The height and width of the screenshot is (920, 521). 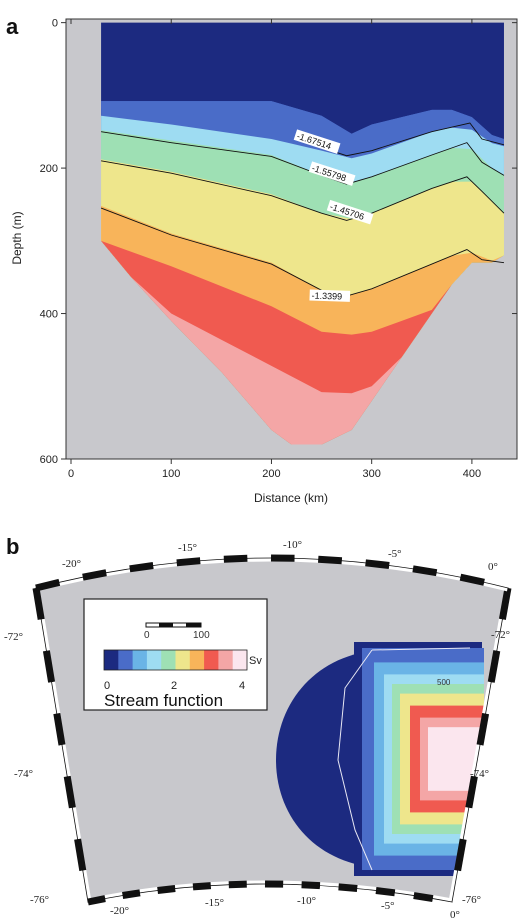 I want to click on lon-label-bottom-3: -10°, so click(x=306, y=901).